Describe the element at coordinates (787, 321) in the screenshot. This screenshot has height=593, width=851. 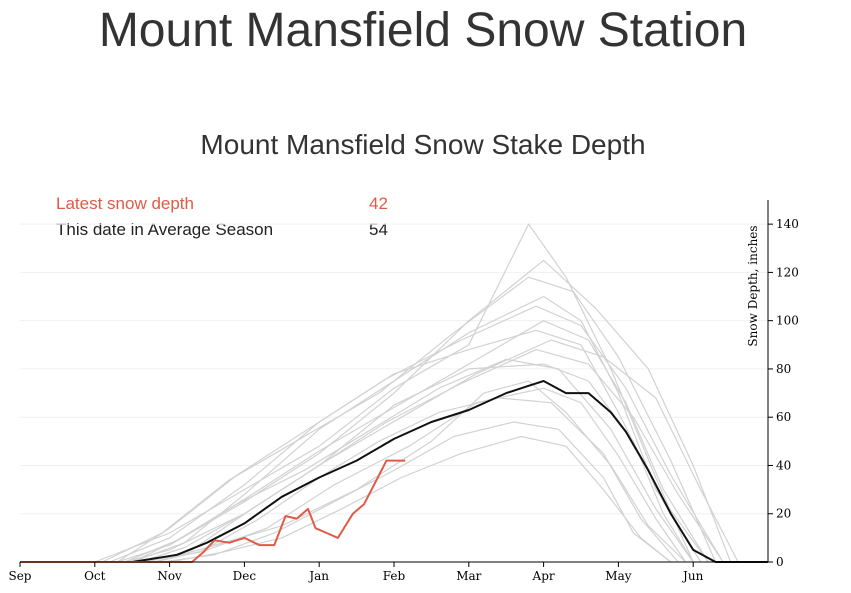
I see `y-tick-label-100: 100` at that location.